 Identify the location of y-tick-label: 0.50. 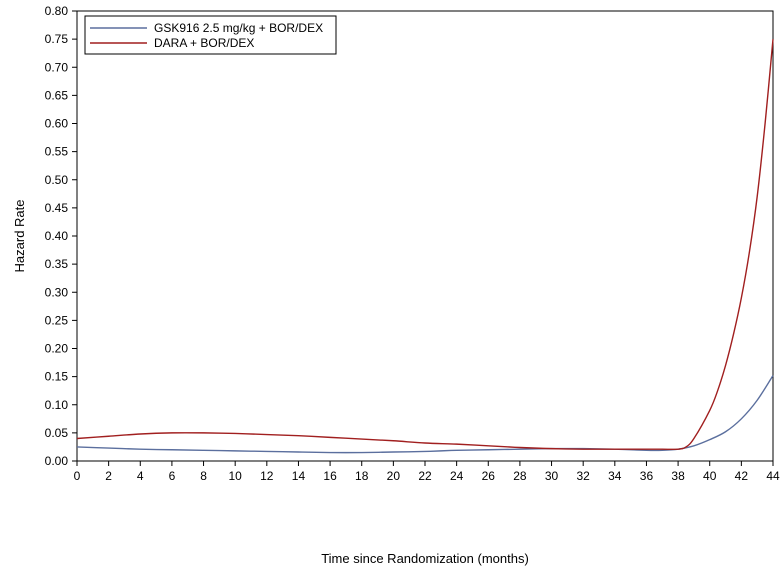
(57, 180).